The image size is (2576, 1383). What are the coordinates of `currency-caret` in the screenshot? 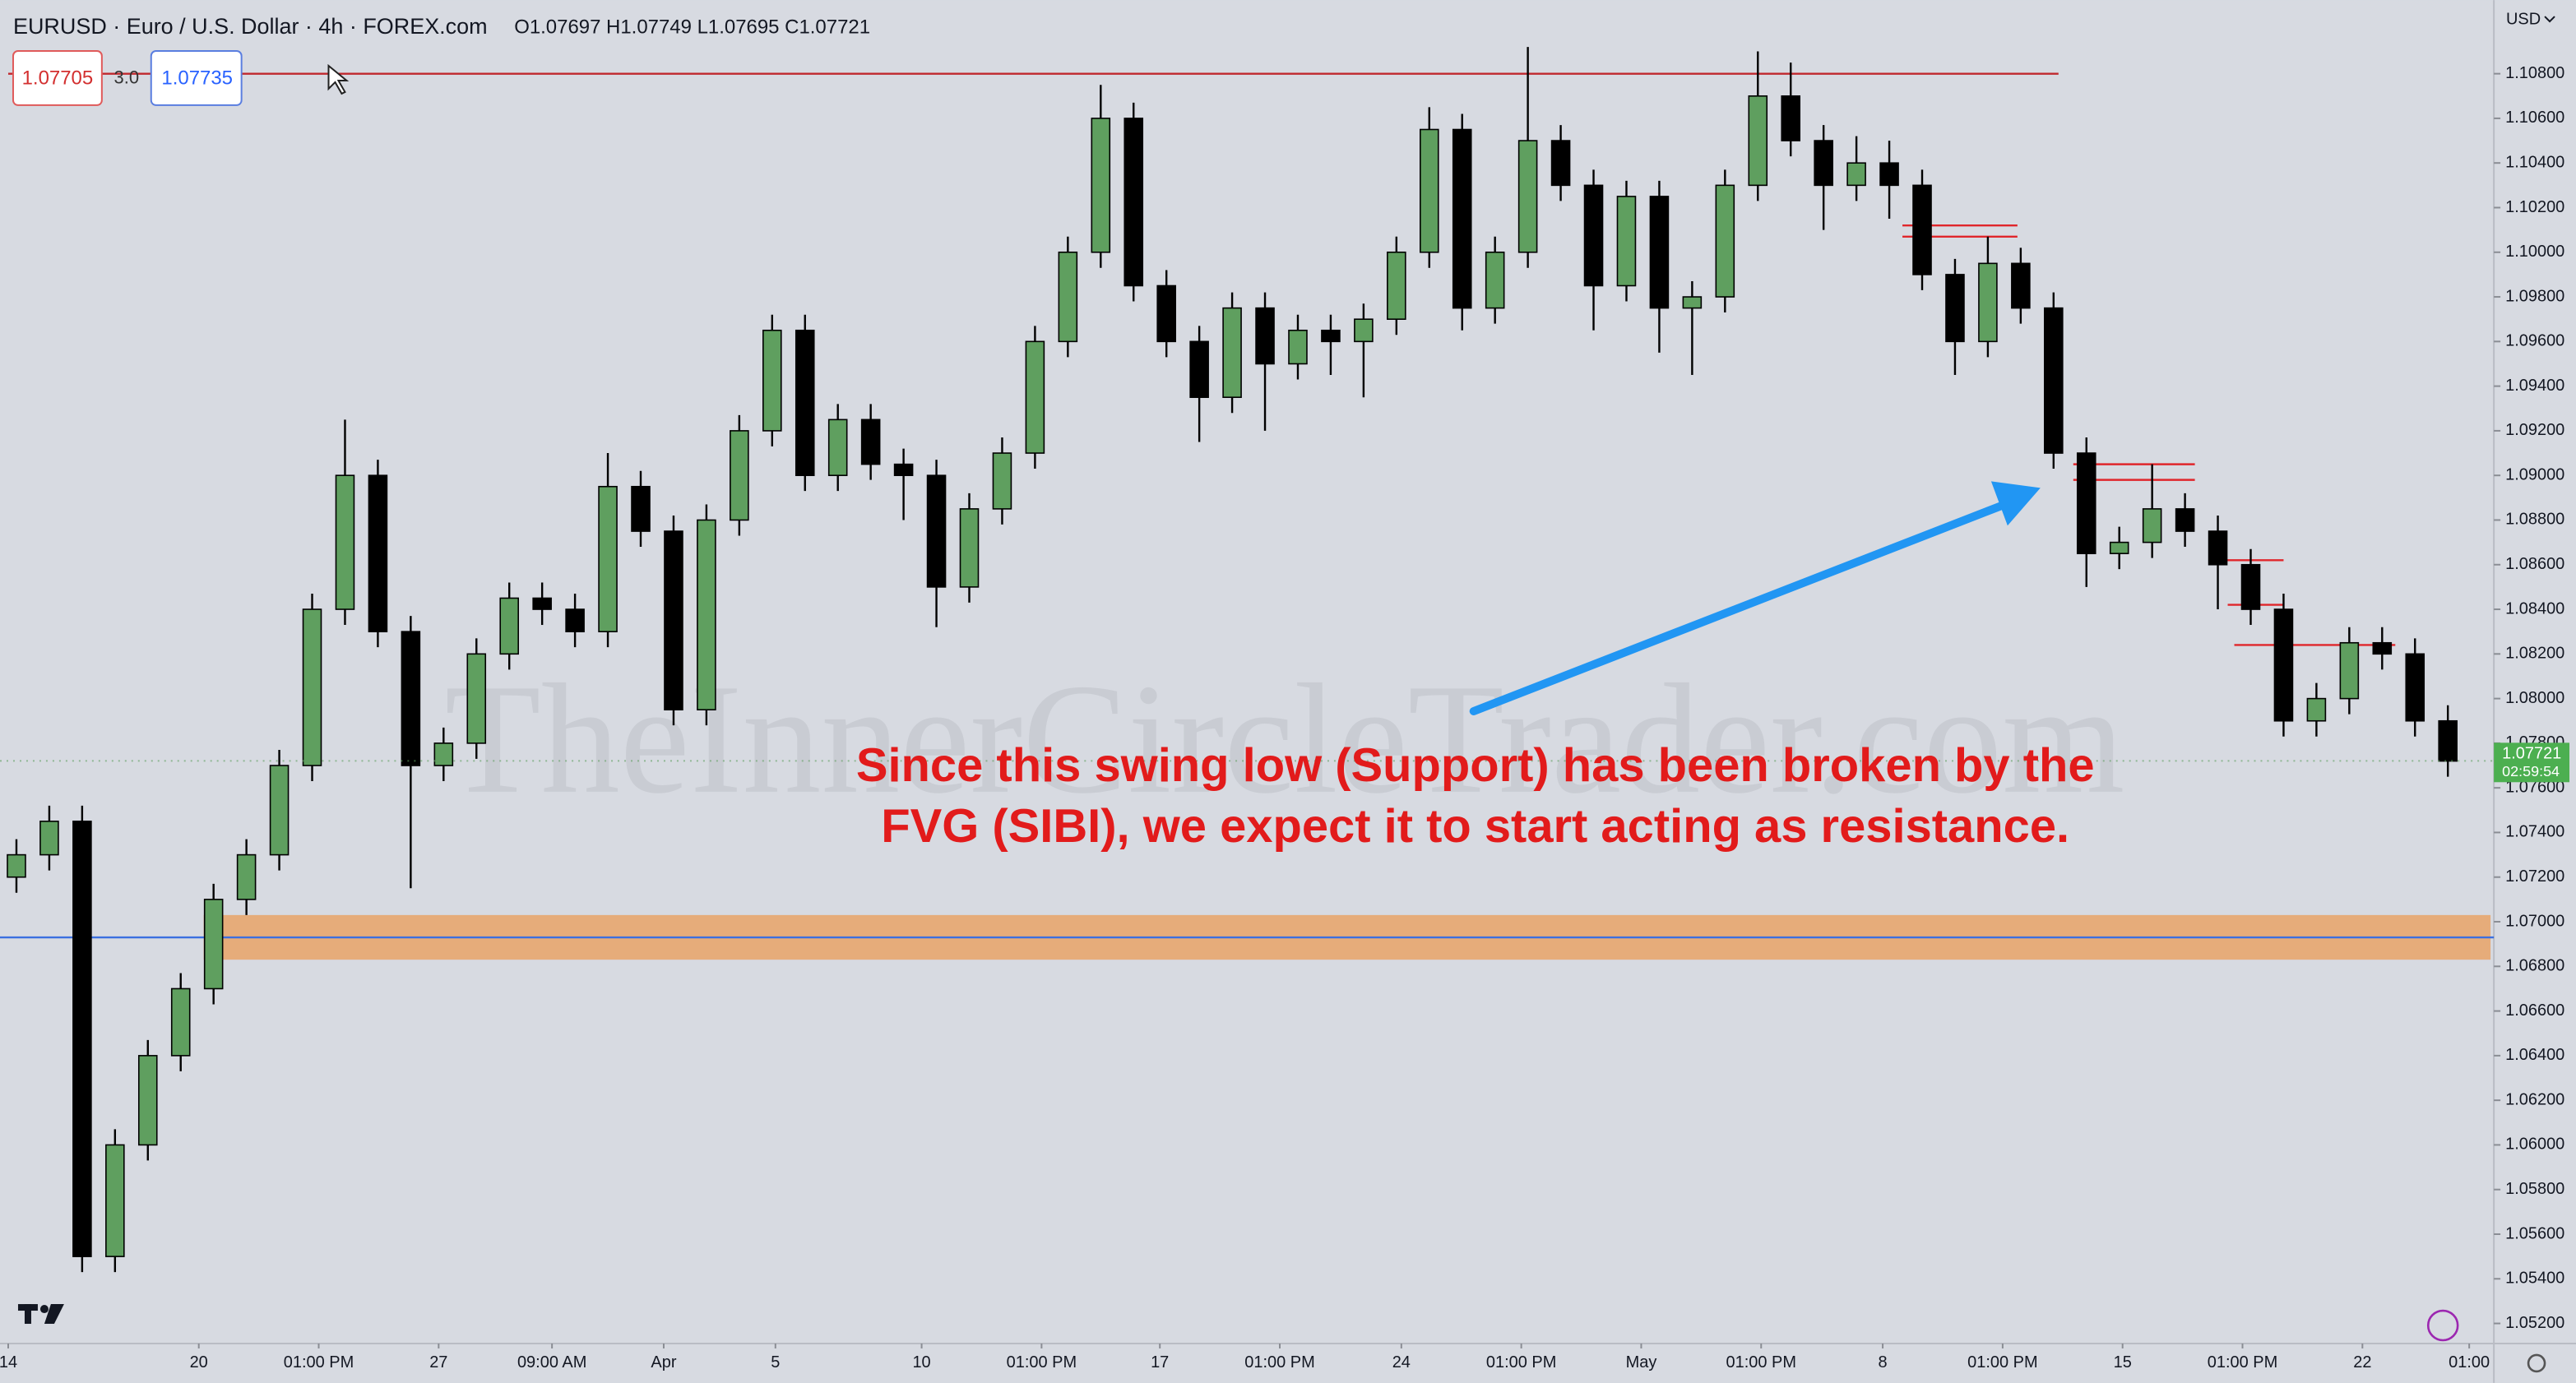 It's located at (2549, 20).